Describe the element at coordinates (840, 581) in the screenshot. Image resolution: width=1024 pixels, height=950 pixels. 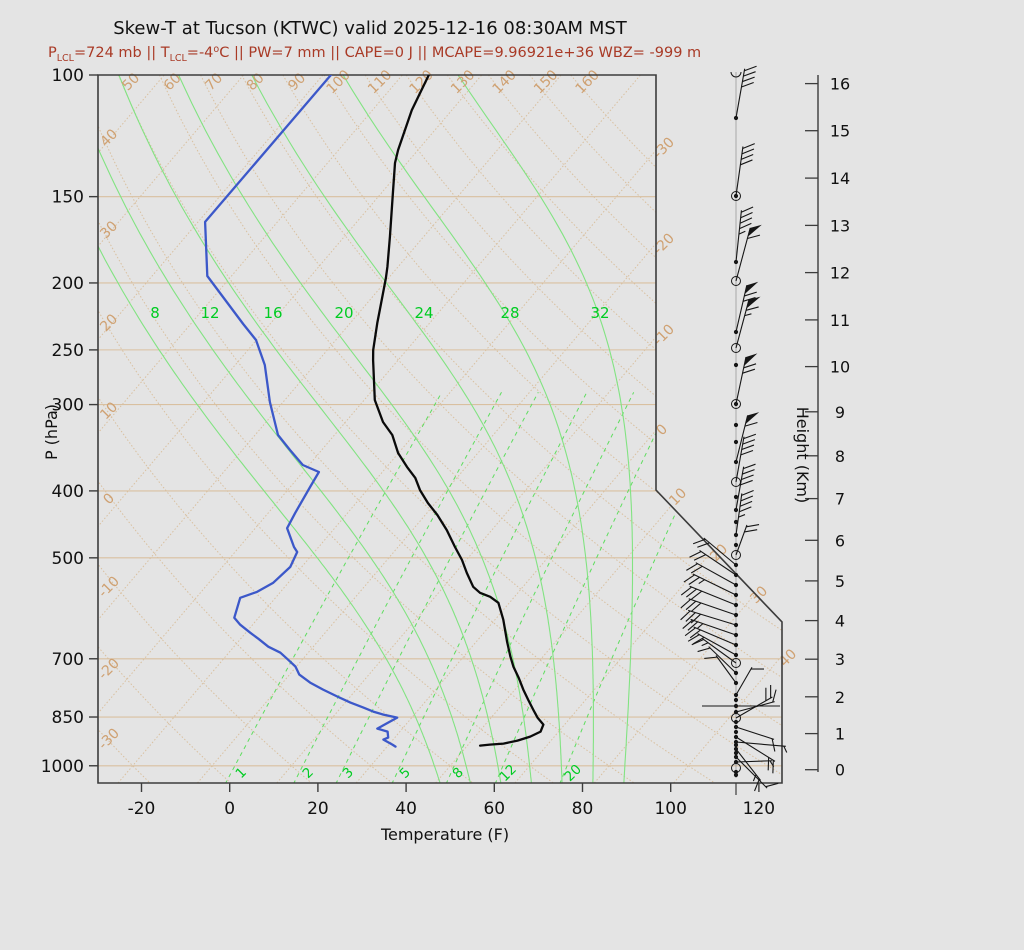
I see `height-tick-label: 5` at that location.